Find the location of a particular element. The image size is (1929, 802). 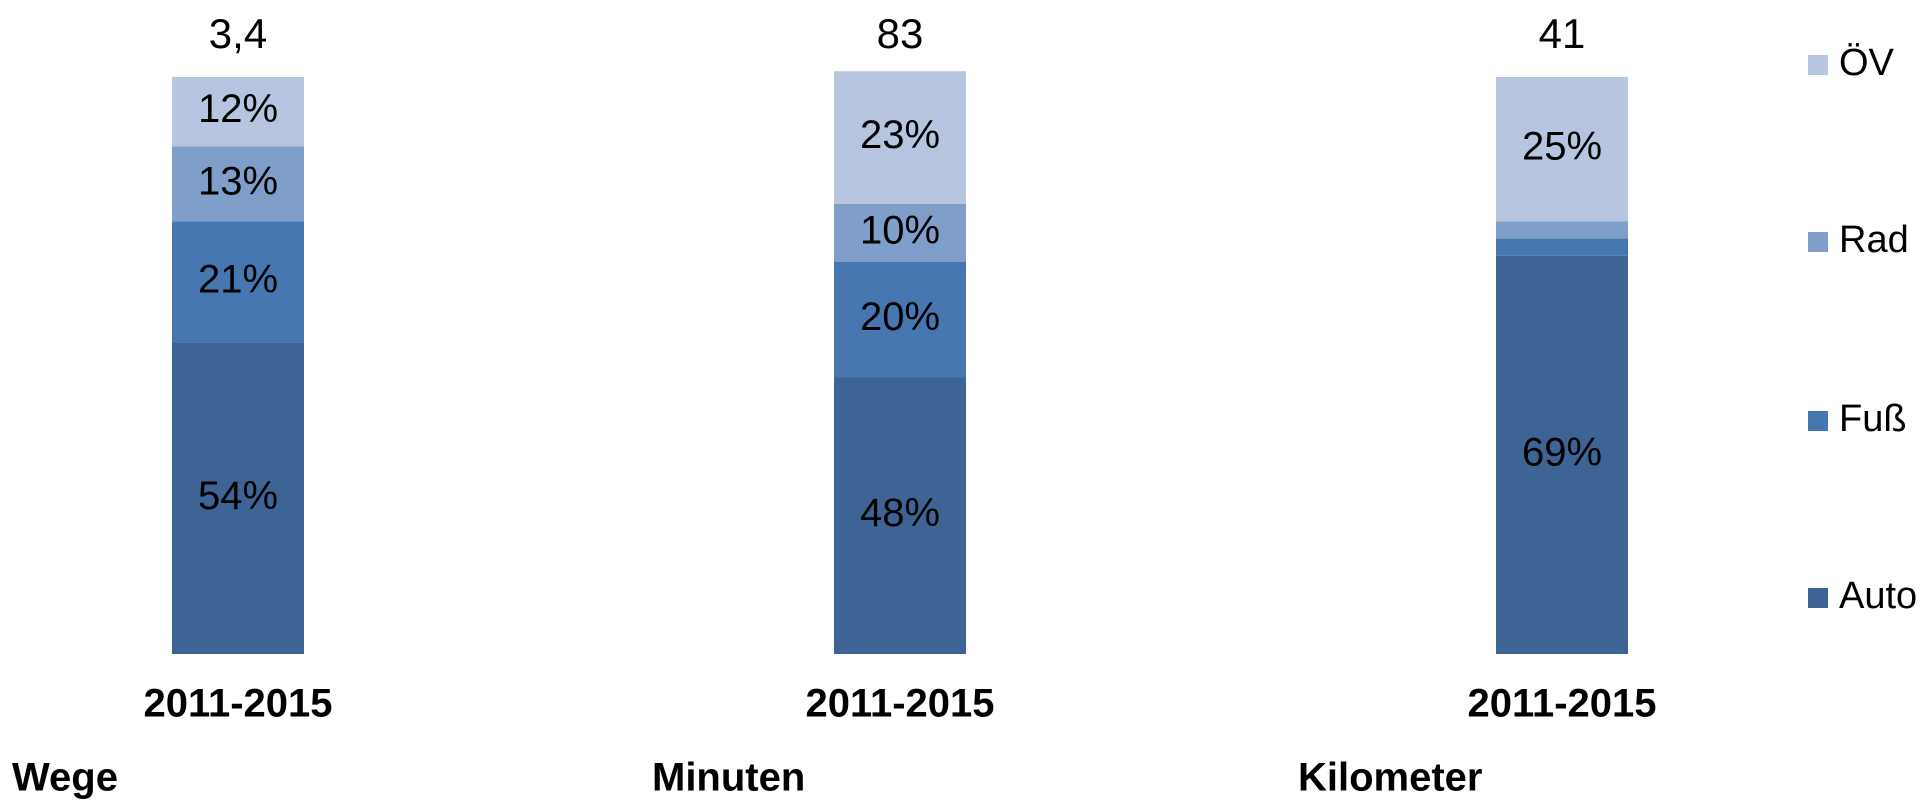

total-label: 83 is located at coordinates (900, 33).